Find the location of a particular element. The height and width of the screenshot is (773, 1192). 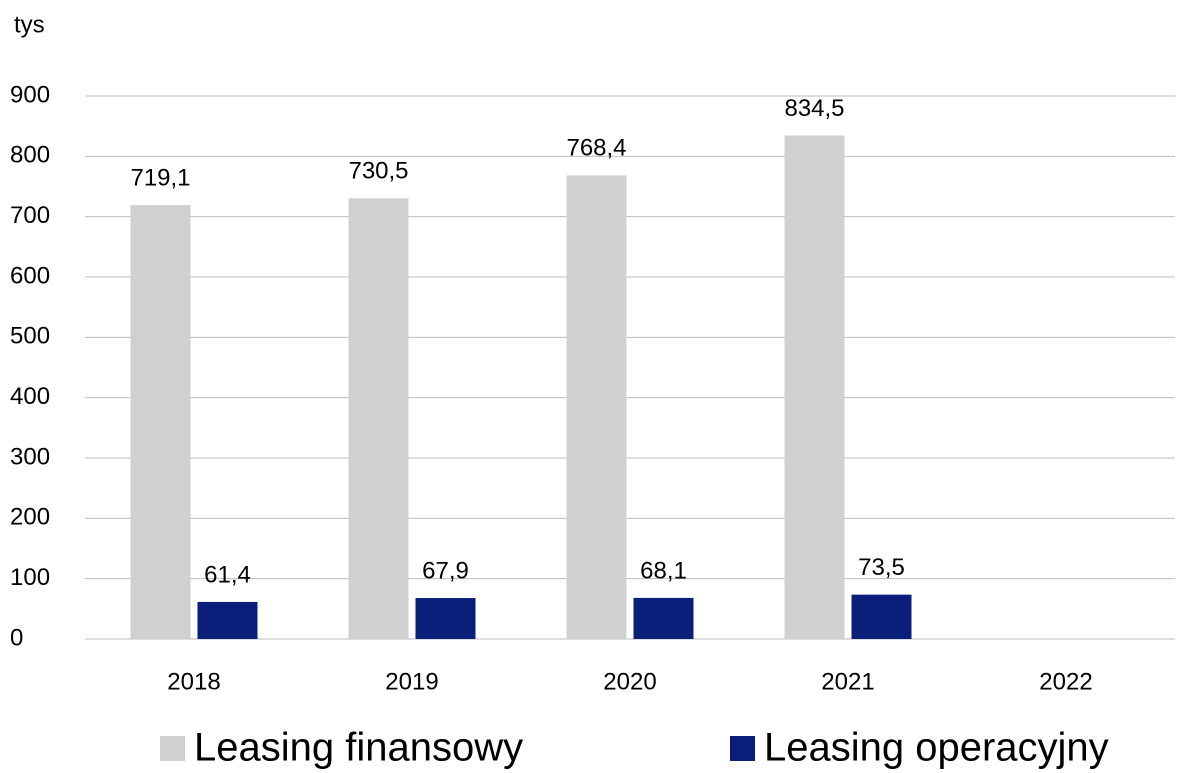

y-tick-label: 500 is located at coordinates (30, 336).